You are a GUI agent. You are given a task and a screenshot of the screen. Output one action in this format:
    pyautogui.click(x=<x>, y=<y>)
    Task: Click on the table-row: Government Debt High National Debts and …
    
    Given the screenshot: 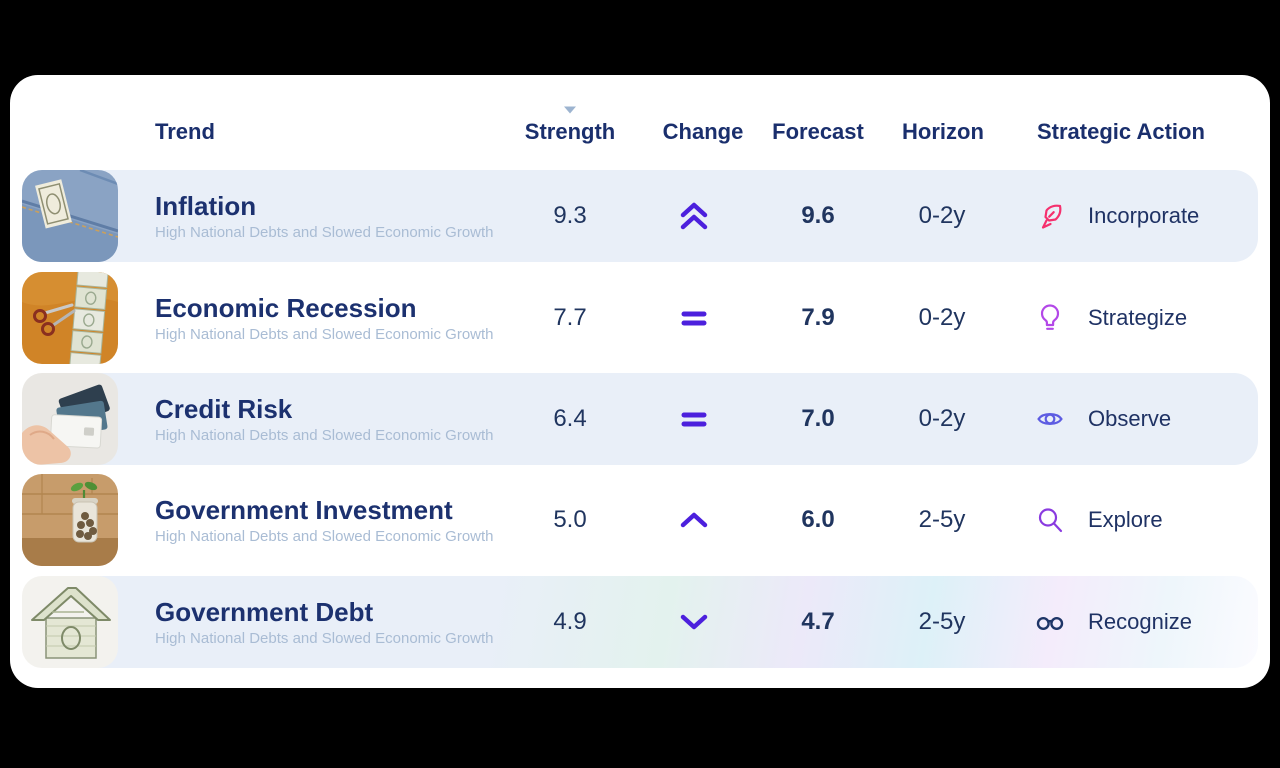 What is the action you would take?
    pyautogui.click(x=640, y=622)
    